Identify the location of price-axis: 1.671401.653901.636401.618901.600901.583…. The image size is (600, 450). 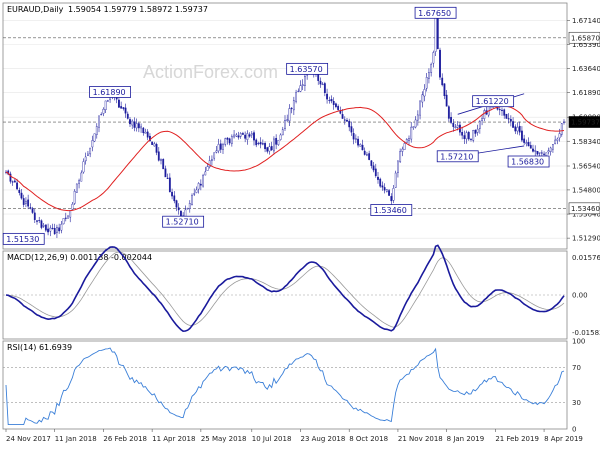
(583, 130).